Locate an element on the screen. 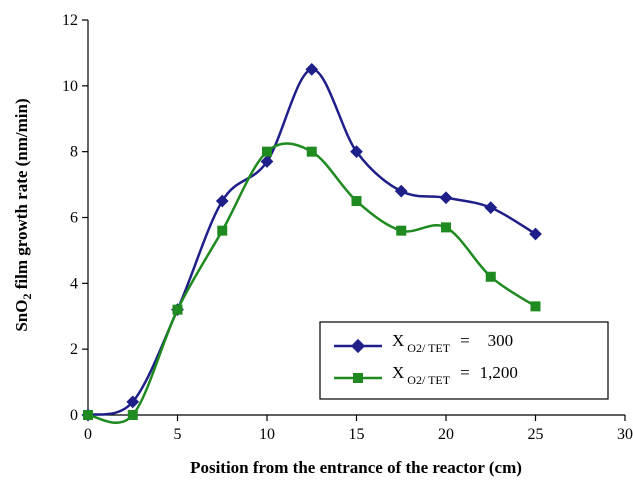  legend-label-1: X O2/ TET = 300 is located at coordinates (452, 343).